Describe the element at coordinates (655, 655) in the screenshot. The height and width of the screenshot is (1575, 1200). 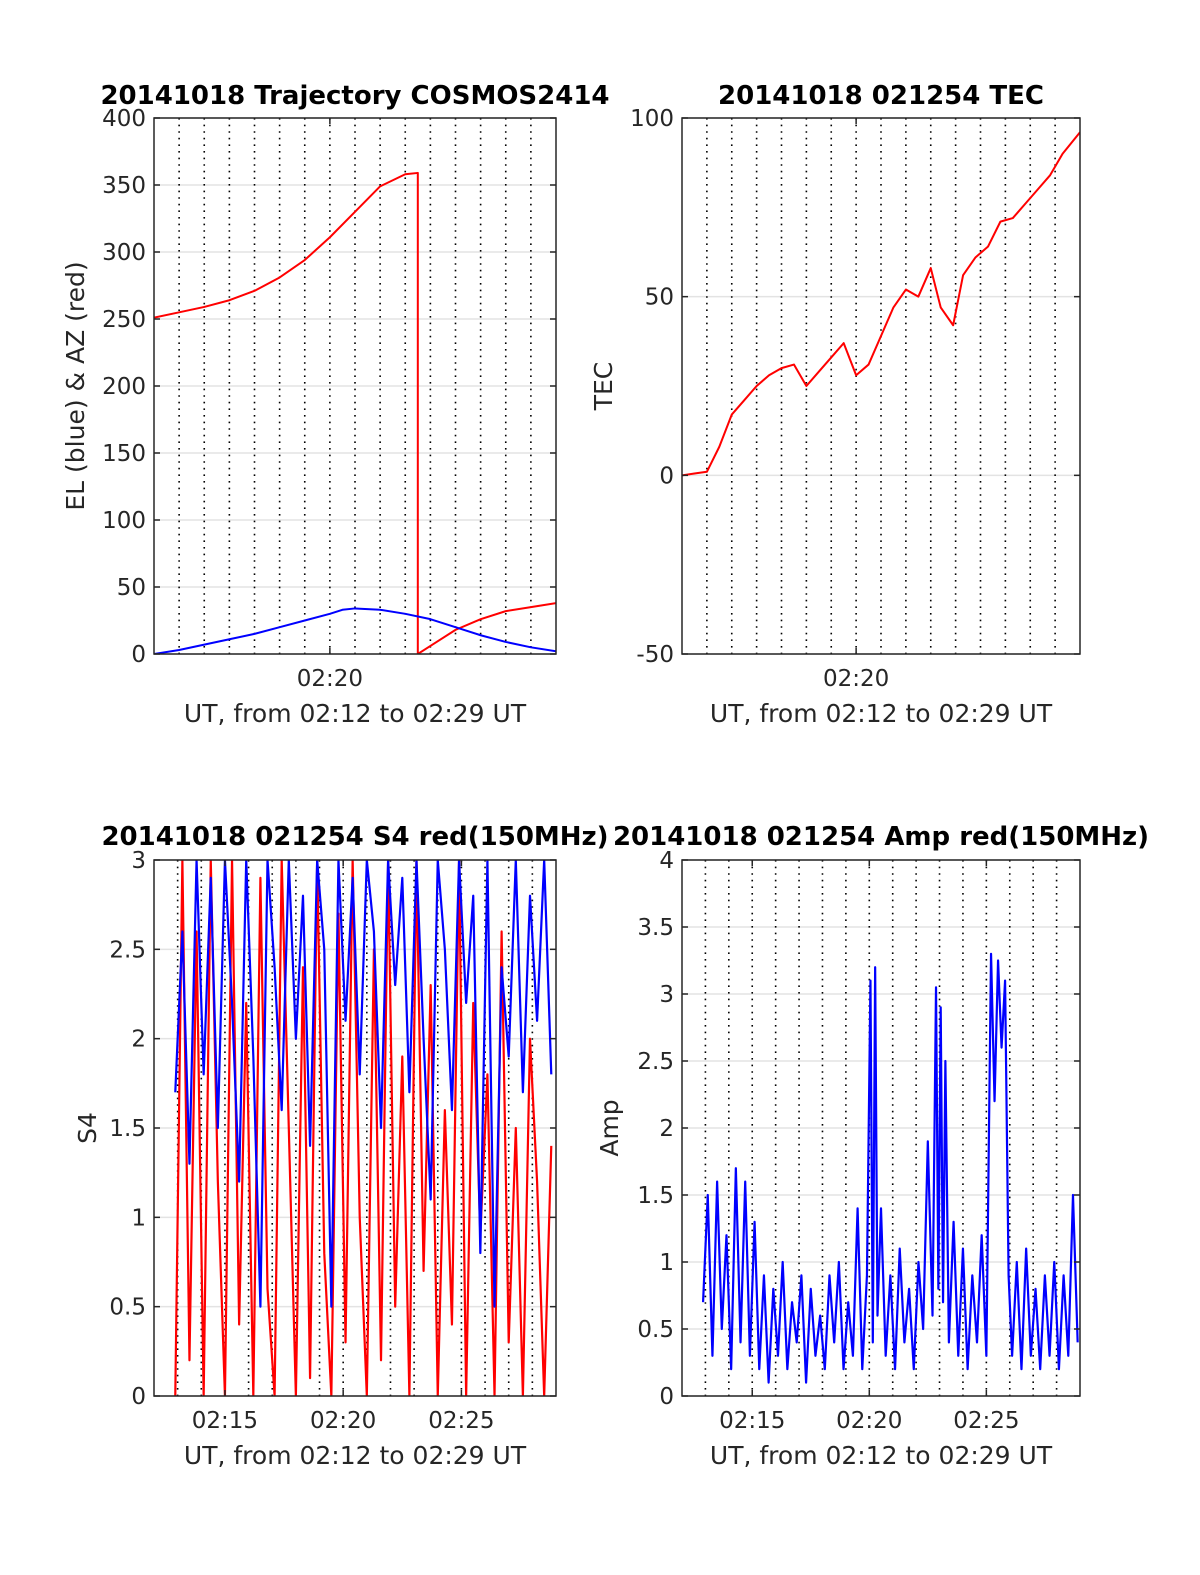
I see `y-tick-label: -50` at that location.